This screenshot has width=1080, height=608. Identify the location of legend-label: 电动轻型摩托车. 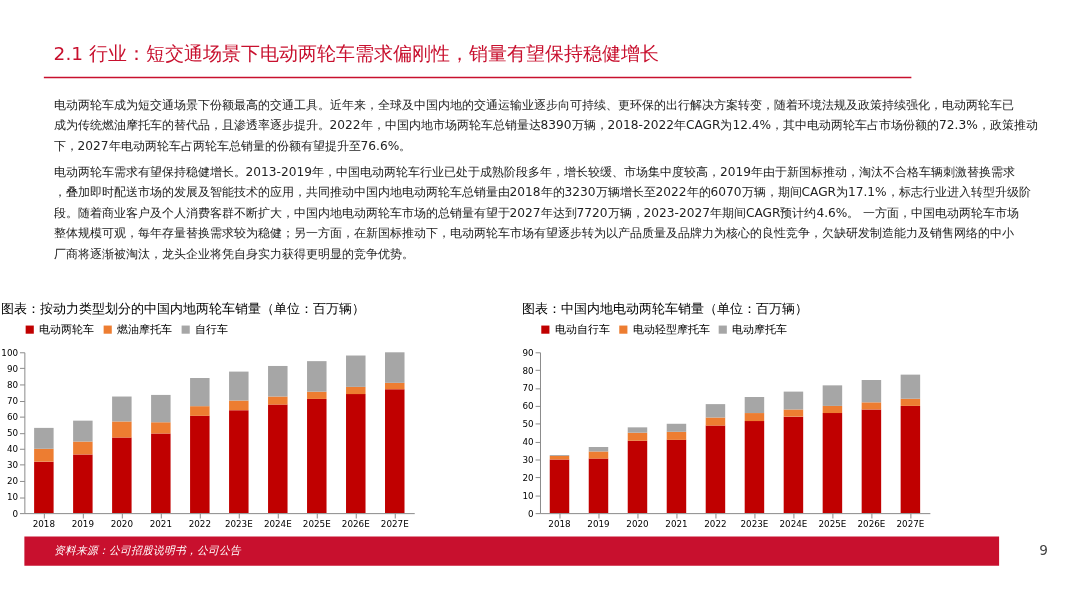
(671, 329).